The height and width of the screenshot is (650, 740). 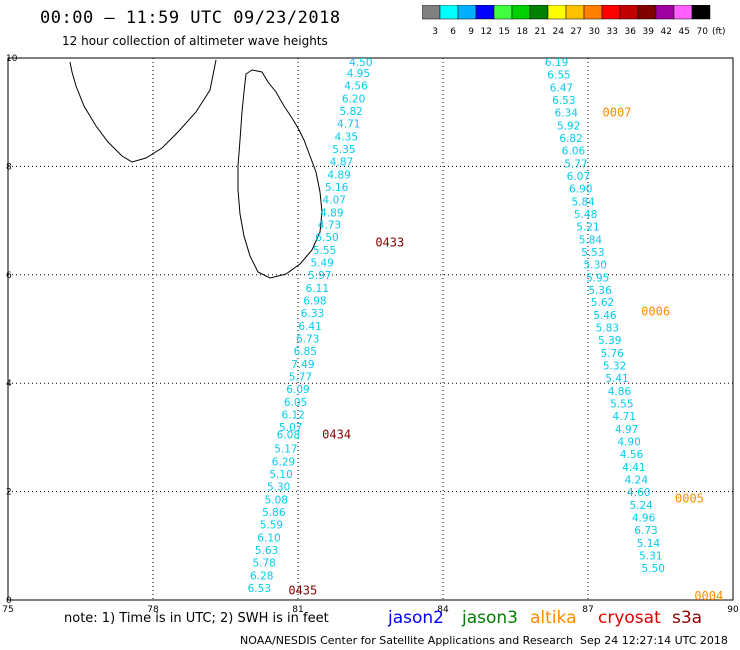 I want to click on time-label: 0006, so click(x=655, y=311).